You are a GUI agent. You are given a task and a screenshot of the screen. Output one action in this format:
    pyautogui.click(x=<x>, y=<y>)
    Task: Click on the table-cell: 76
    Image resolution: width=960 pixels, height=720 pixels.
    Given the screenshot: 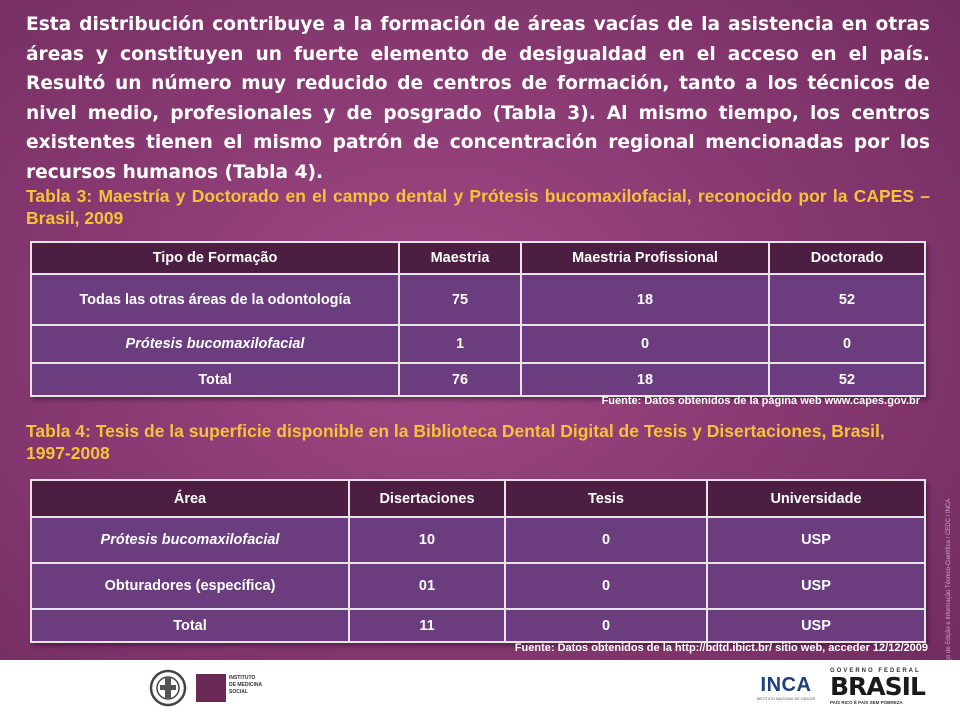 What is the action you would take?
    pyautogui.click(x=460, y=379)
    